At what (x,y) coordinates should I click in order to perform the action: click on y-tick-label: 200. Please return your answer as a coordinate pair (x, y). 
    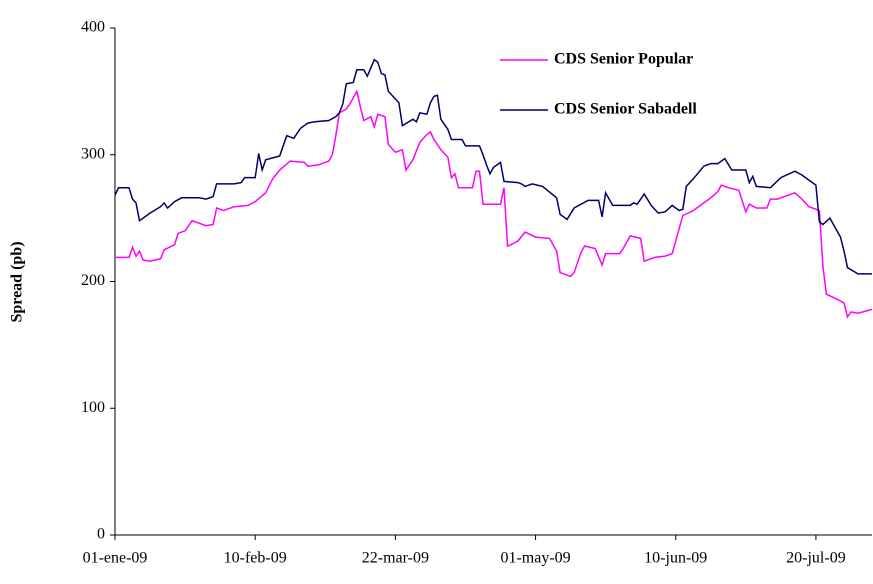
    Looking at the image, I should click on (93, 280).